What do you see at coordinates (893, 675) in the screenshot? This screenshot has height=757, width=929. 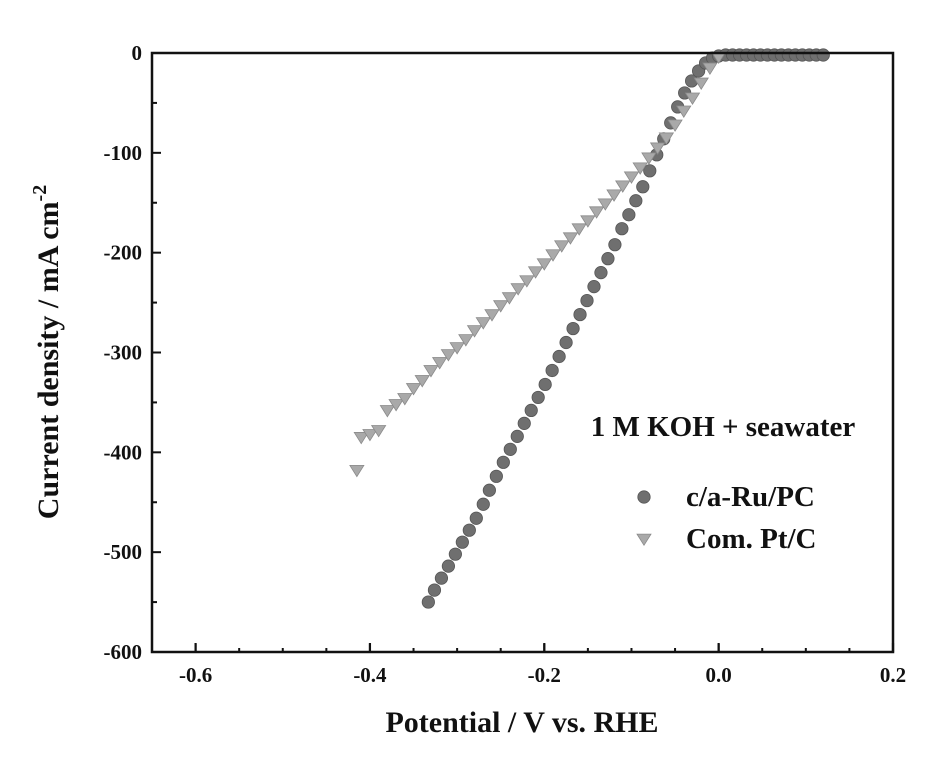 I see `x-tick-label: 0.2` at bounding box center [893, 675].